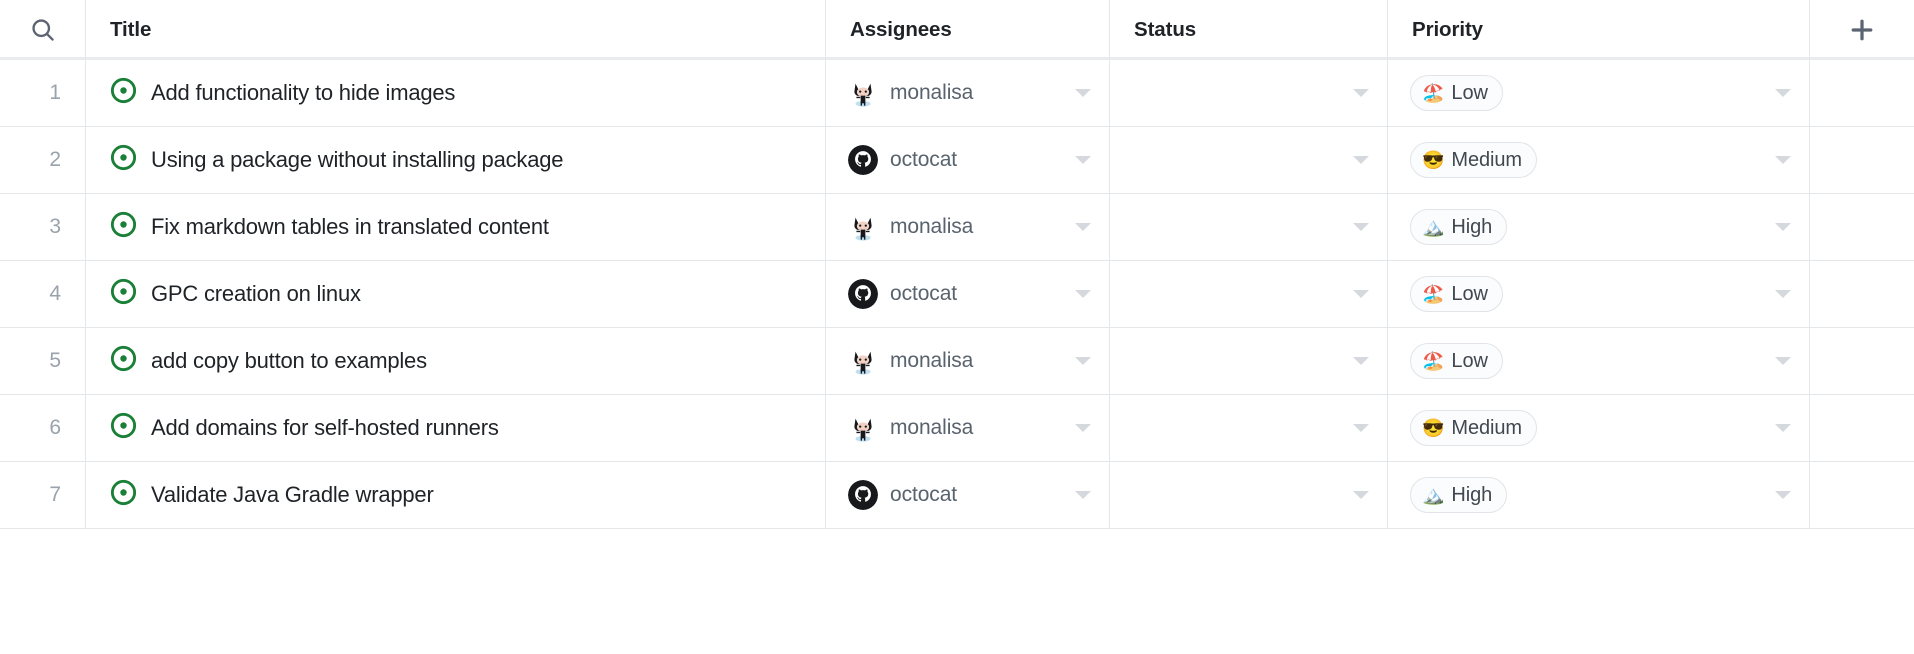  What do you see at coordinates (1473, 428) in the screenshot?
I see `priority-badge: 😎 Medium` at bounding box center [1473, 428].